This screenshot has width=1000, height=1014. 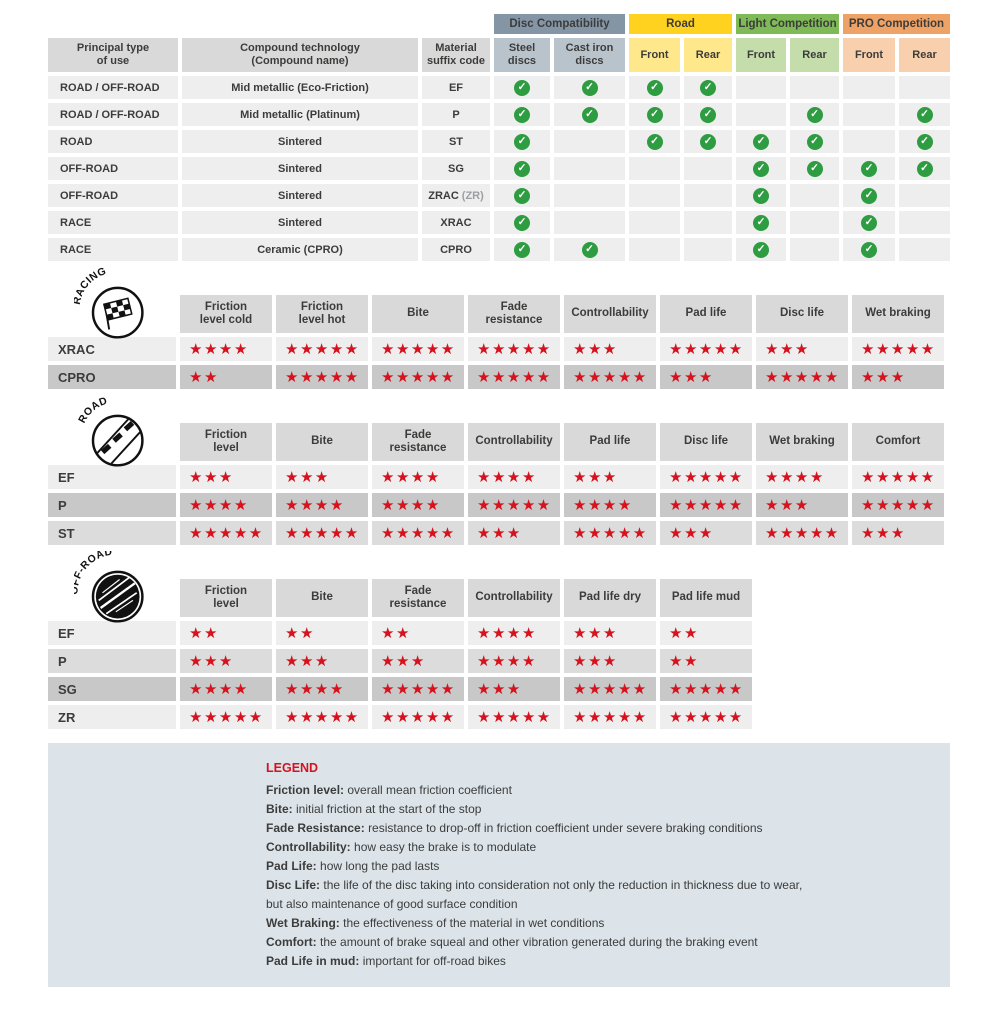 I want to click on row-label: XRAC, so click(x=112, y=349).